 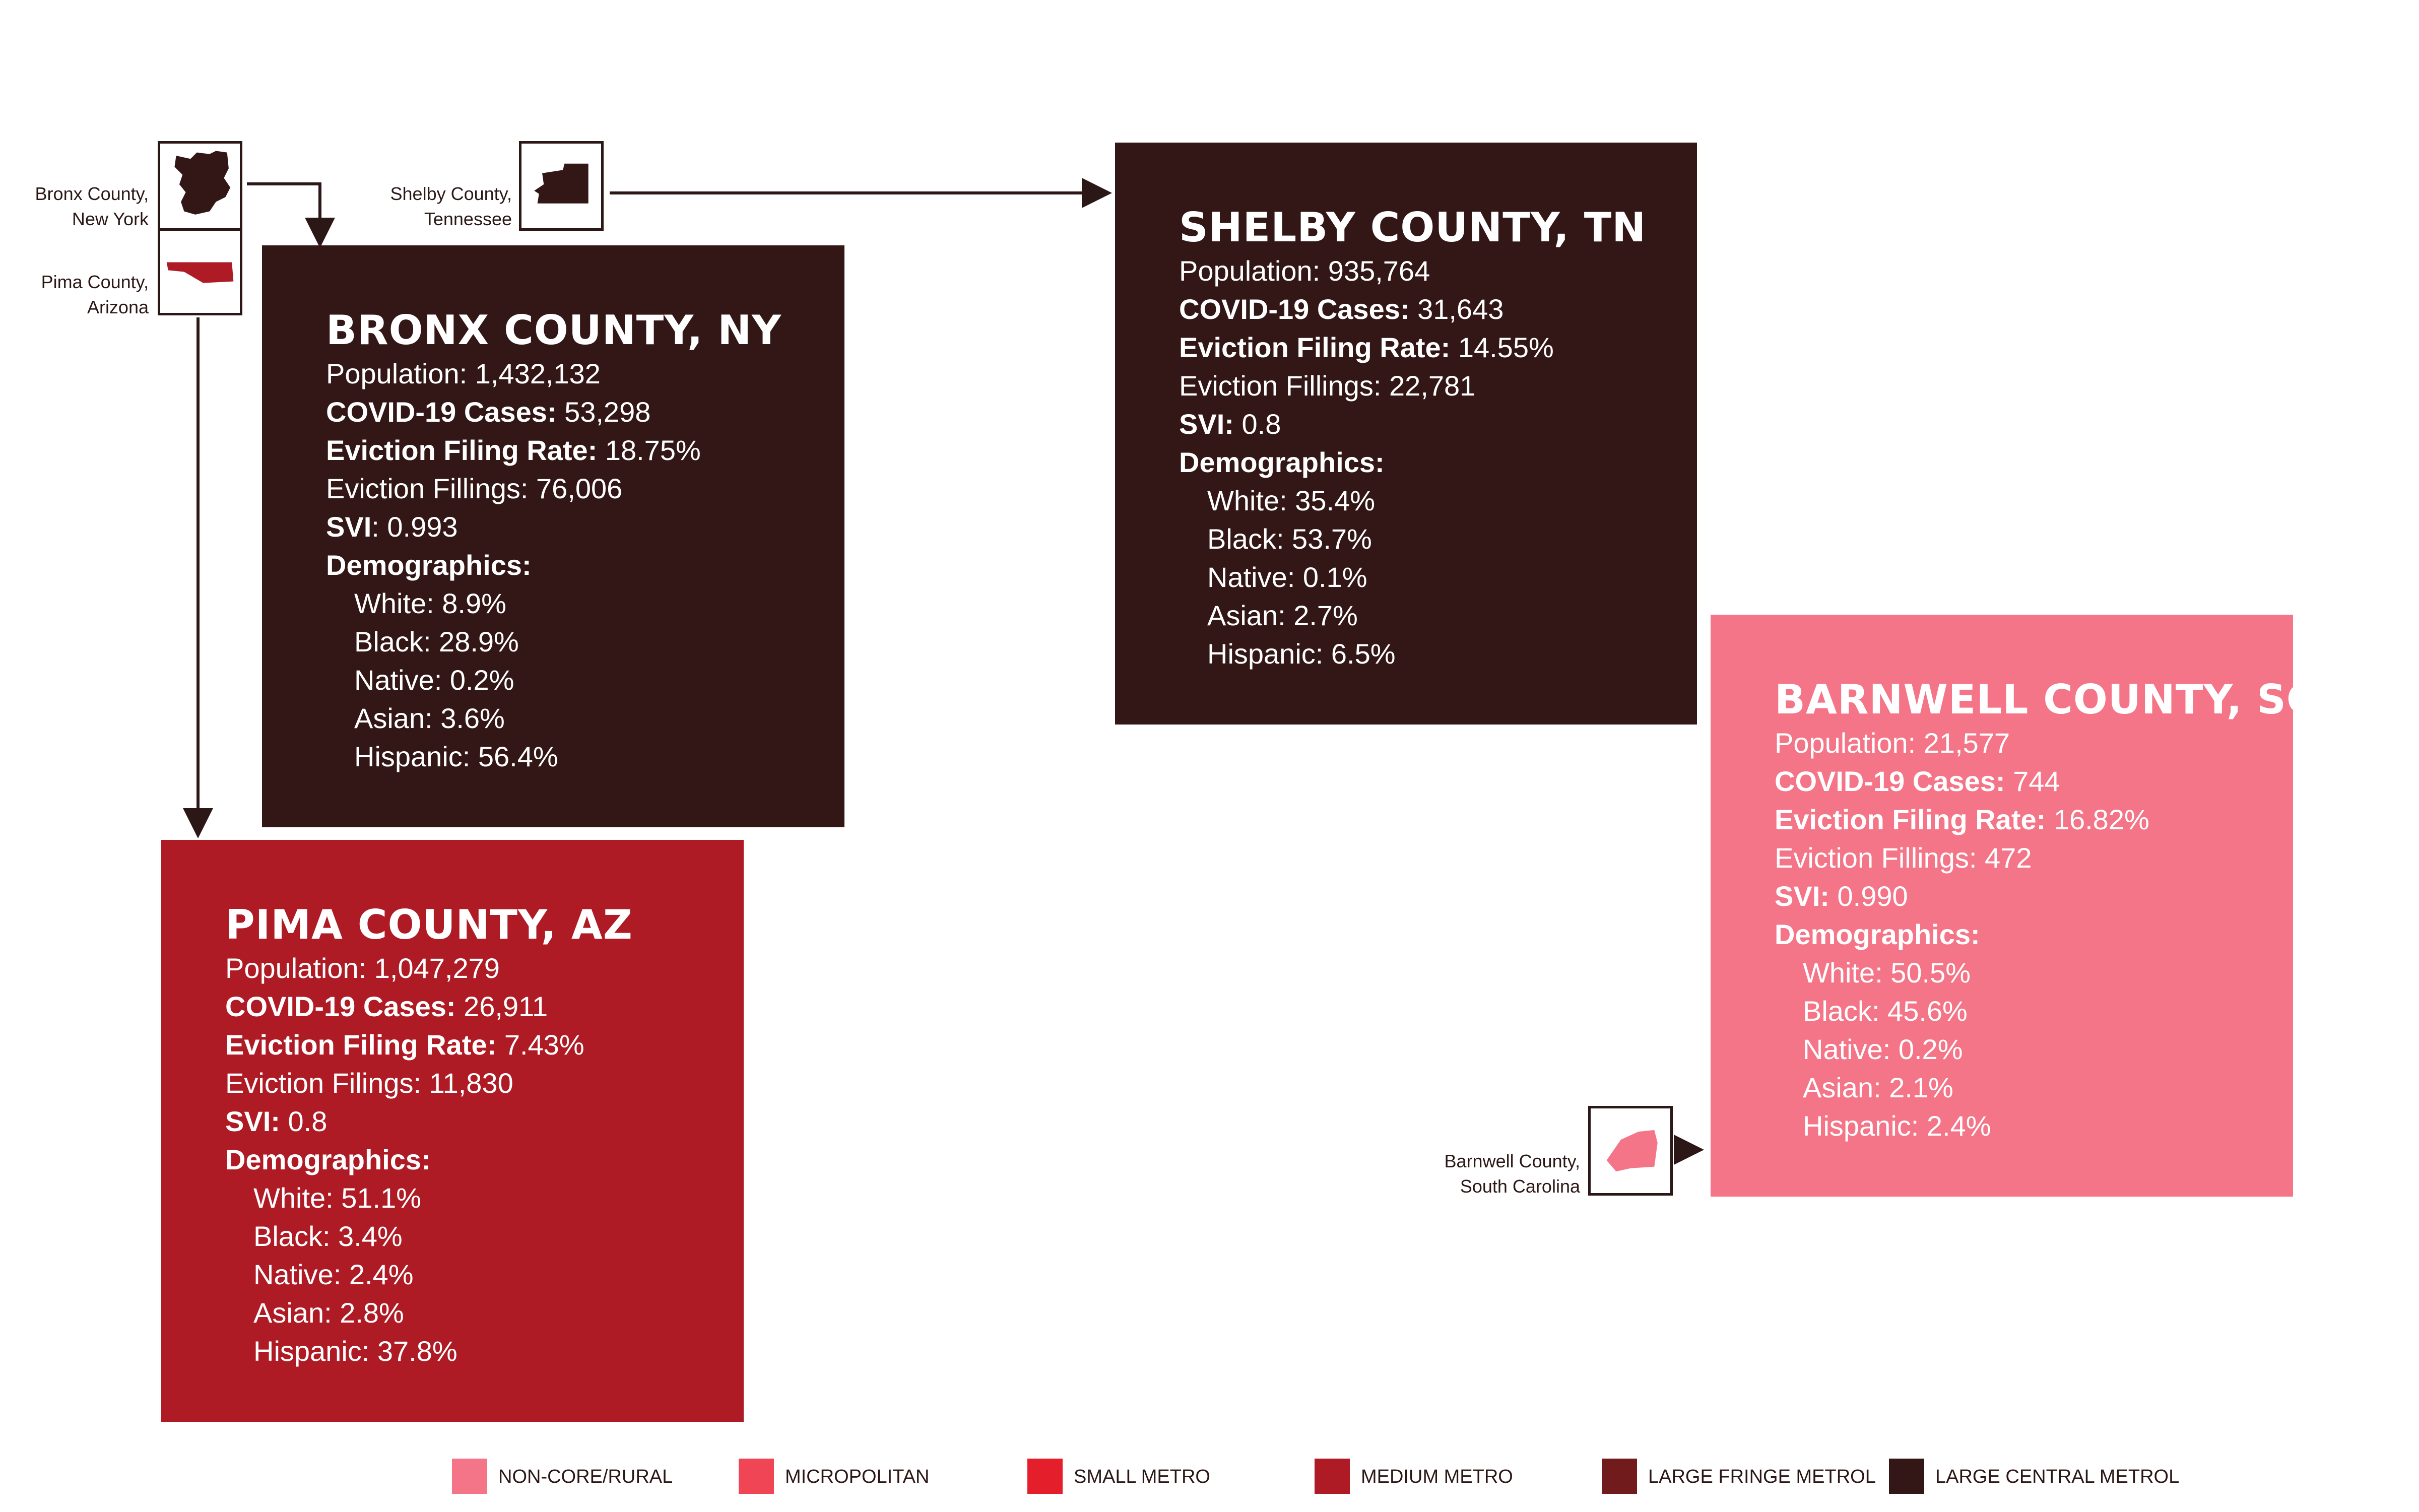 I want to click on legend-label-large-fringe-metro: LARGE FRINGE METROL, so click(x=1762, y=1476).